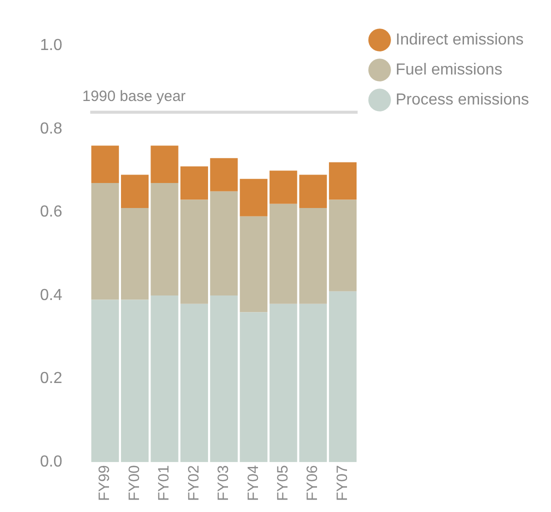 The image size is (551, 512). I want to click on x-tick-label: FY05, so click(283, 483).